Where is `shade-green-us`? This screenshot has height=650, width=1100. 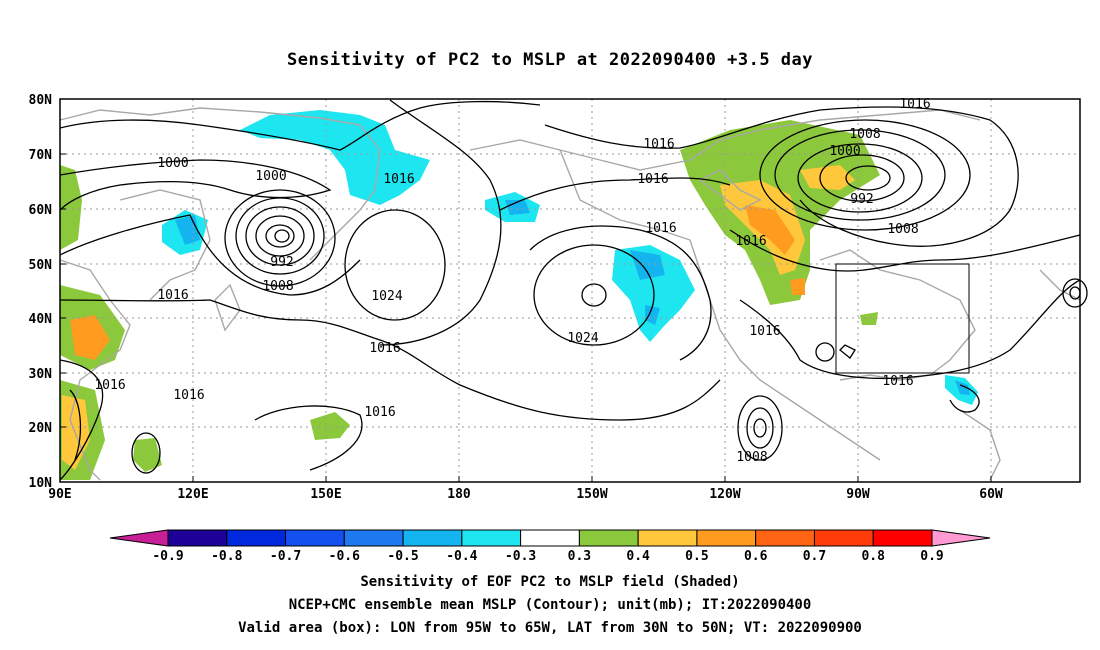 shade-green-us is located at coordinates (869, 318).